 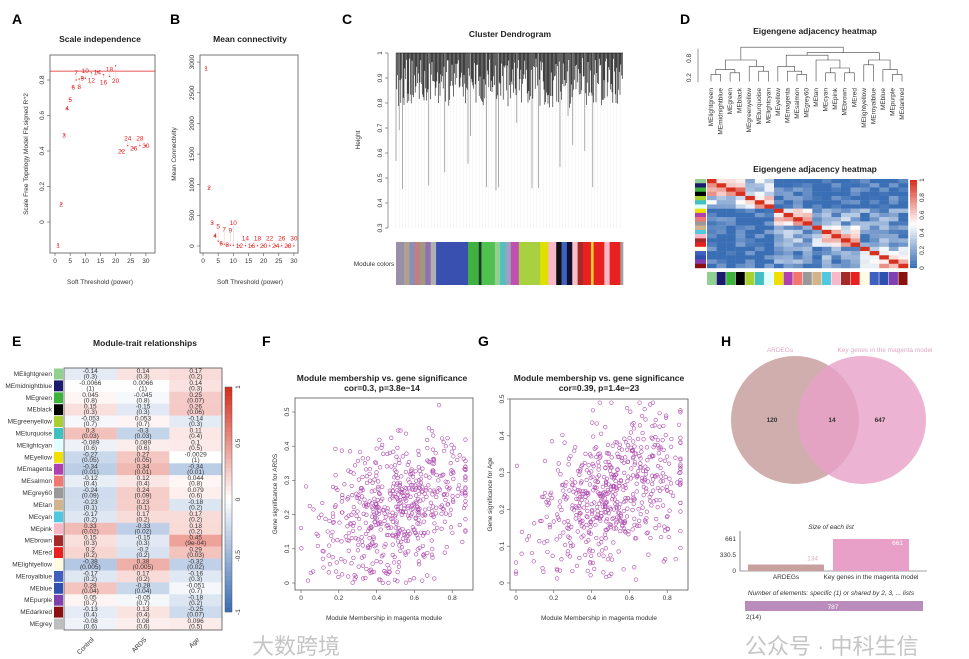 I want to click on cell-pvalue: (1), so click(x=90, y=388).